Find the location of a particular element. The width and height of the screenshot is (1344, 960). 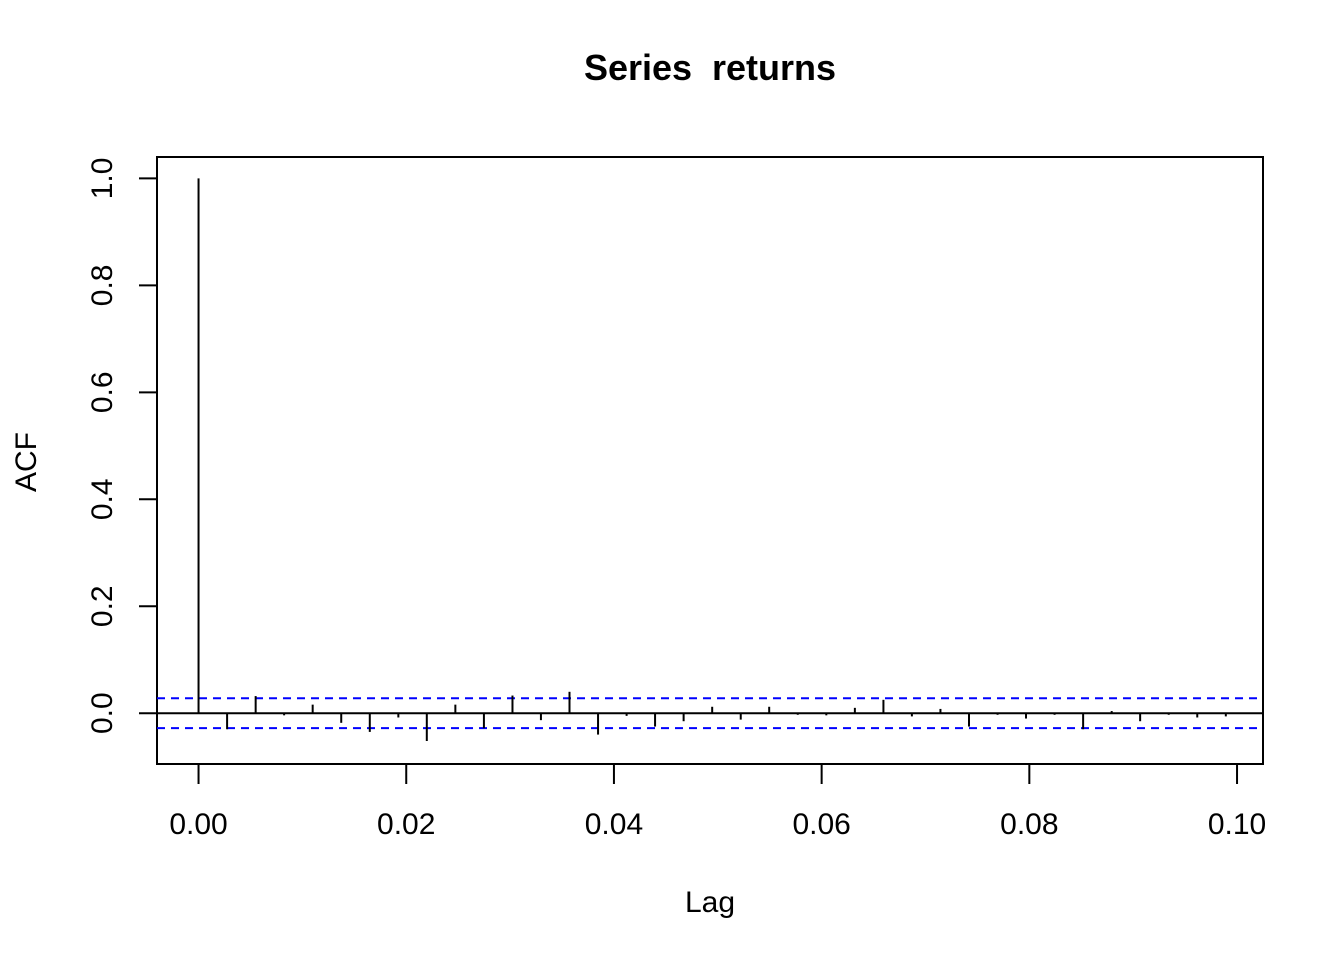

y-tick-label: 0.2 is located at coordinates (102, 606).